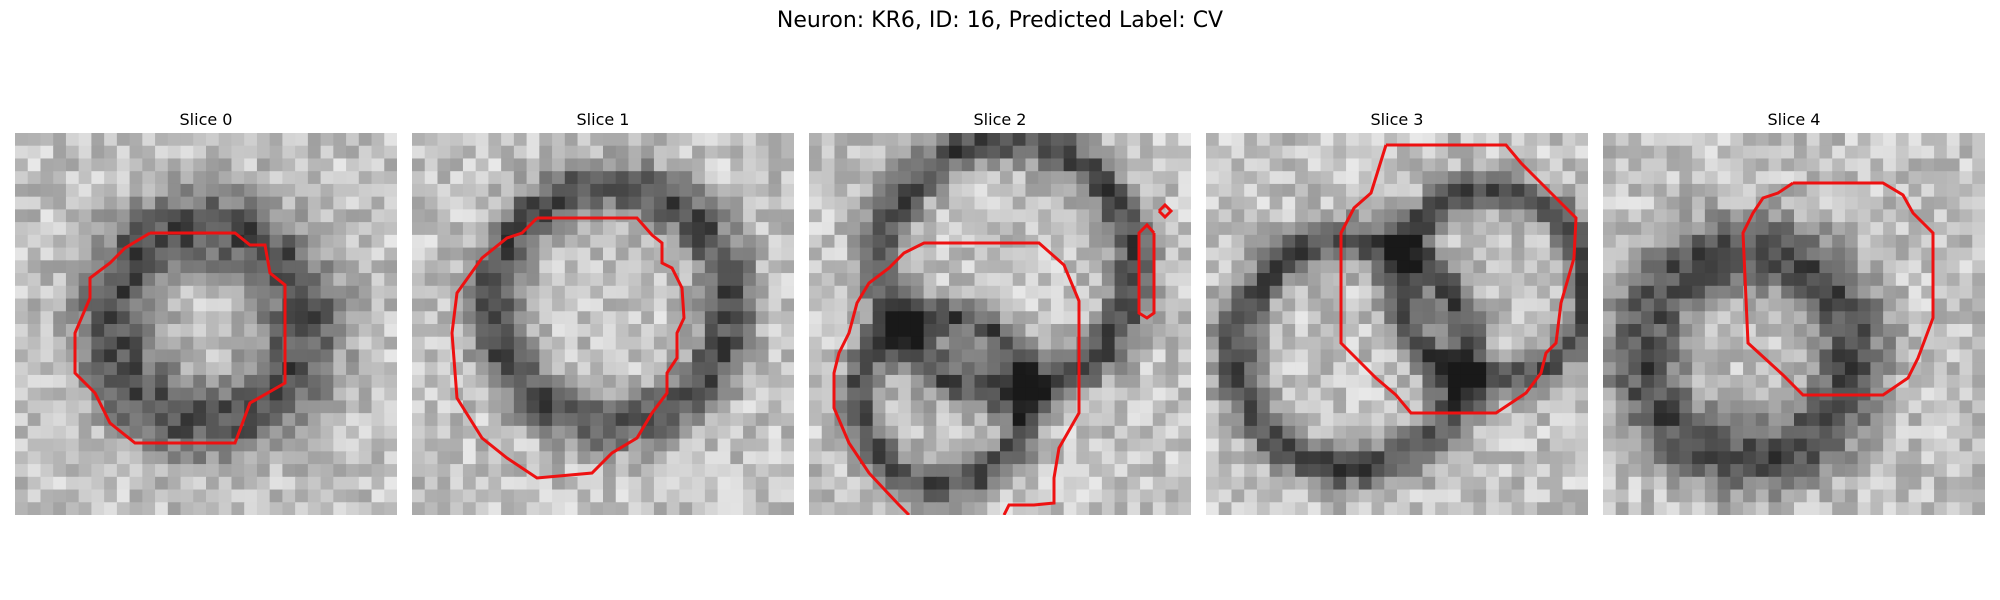  What do you see at coordinates (1146, 271) in the screenshot?
I see `roi-contour-2-small` at bounding box center [1146, 271].